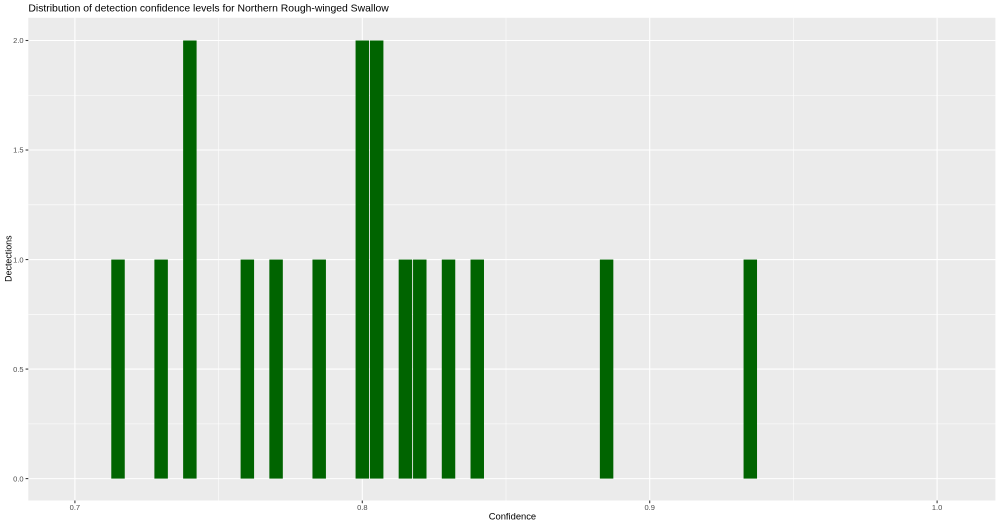 Image resolution: width=1000 pixels, height=526 pixels. I want to click on svg-text: Dectections, so click(8, 258).